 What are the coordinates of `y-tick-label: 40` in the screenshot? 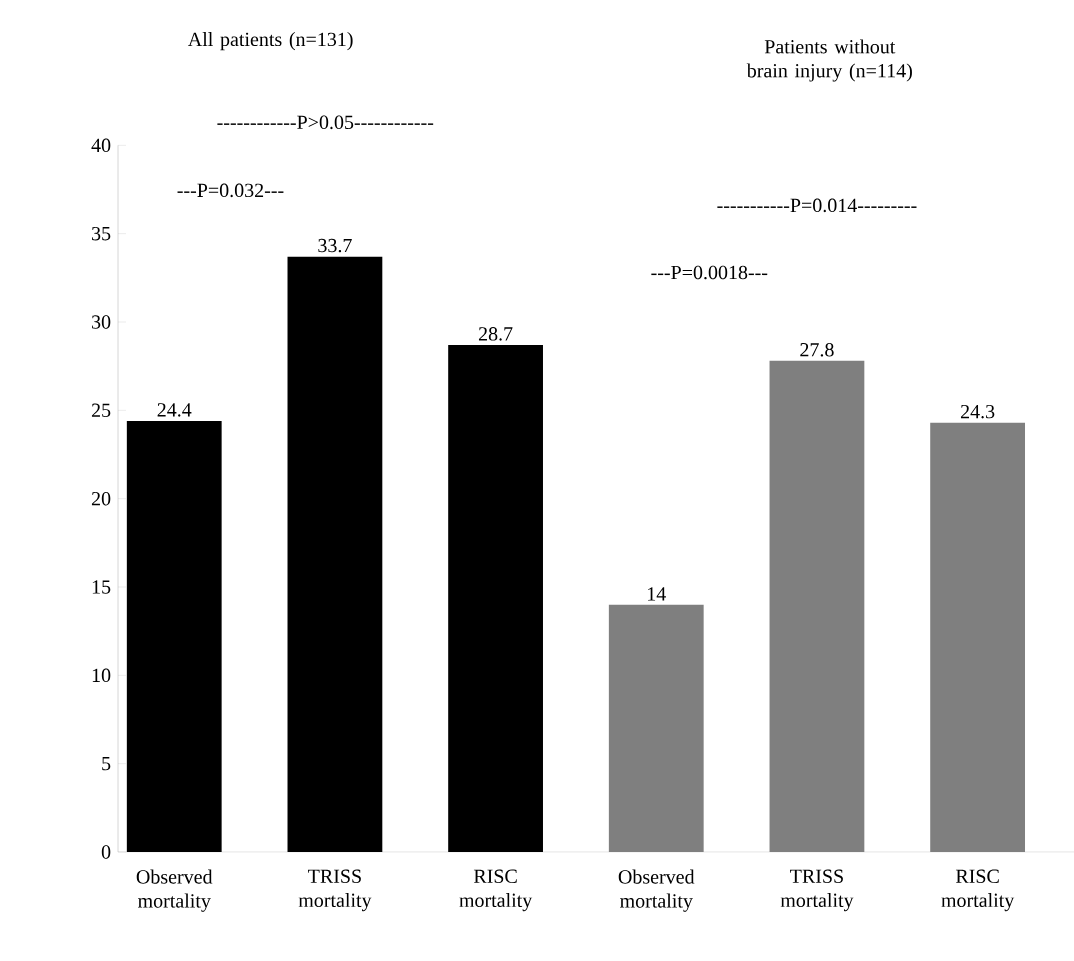 It's located at (101, 145).